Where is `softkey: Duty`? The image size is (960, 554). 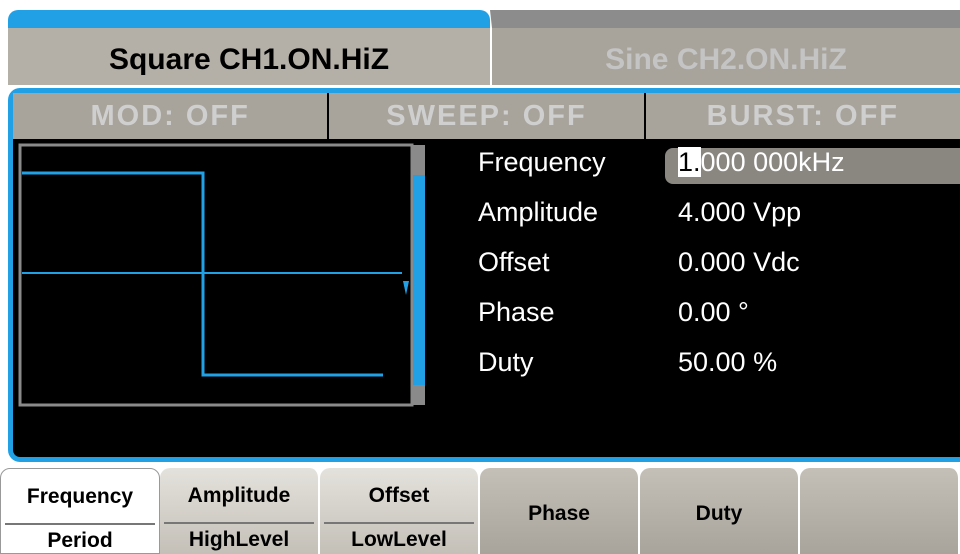 softkey: Duty is located at coordinates (720, 511).